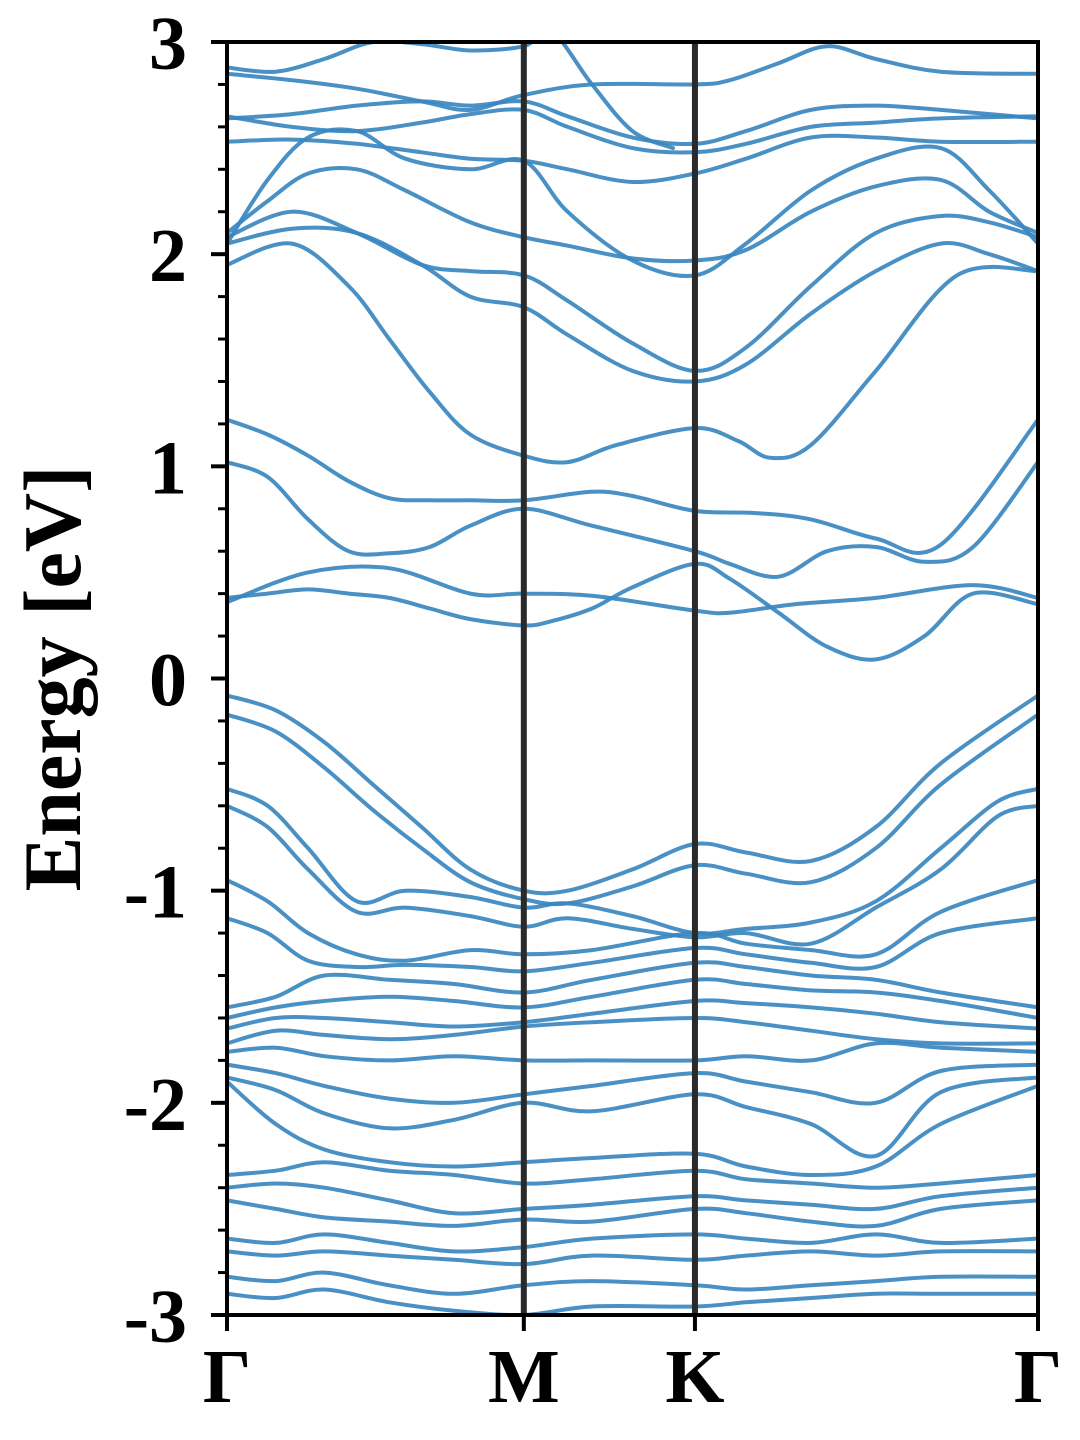 The height and width of the screenshot is (1440, 1080). I want to click on y-tick-label-0: -3, so click(155, 1317).